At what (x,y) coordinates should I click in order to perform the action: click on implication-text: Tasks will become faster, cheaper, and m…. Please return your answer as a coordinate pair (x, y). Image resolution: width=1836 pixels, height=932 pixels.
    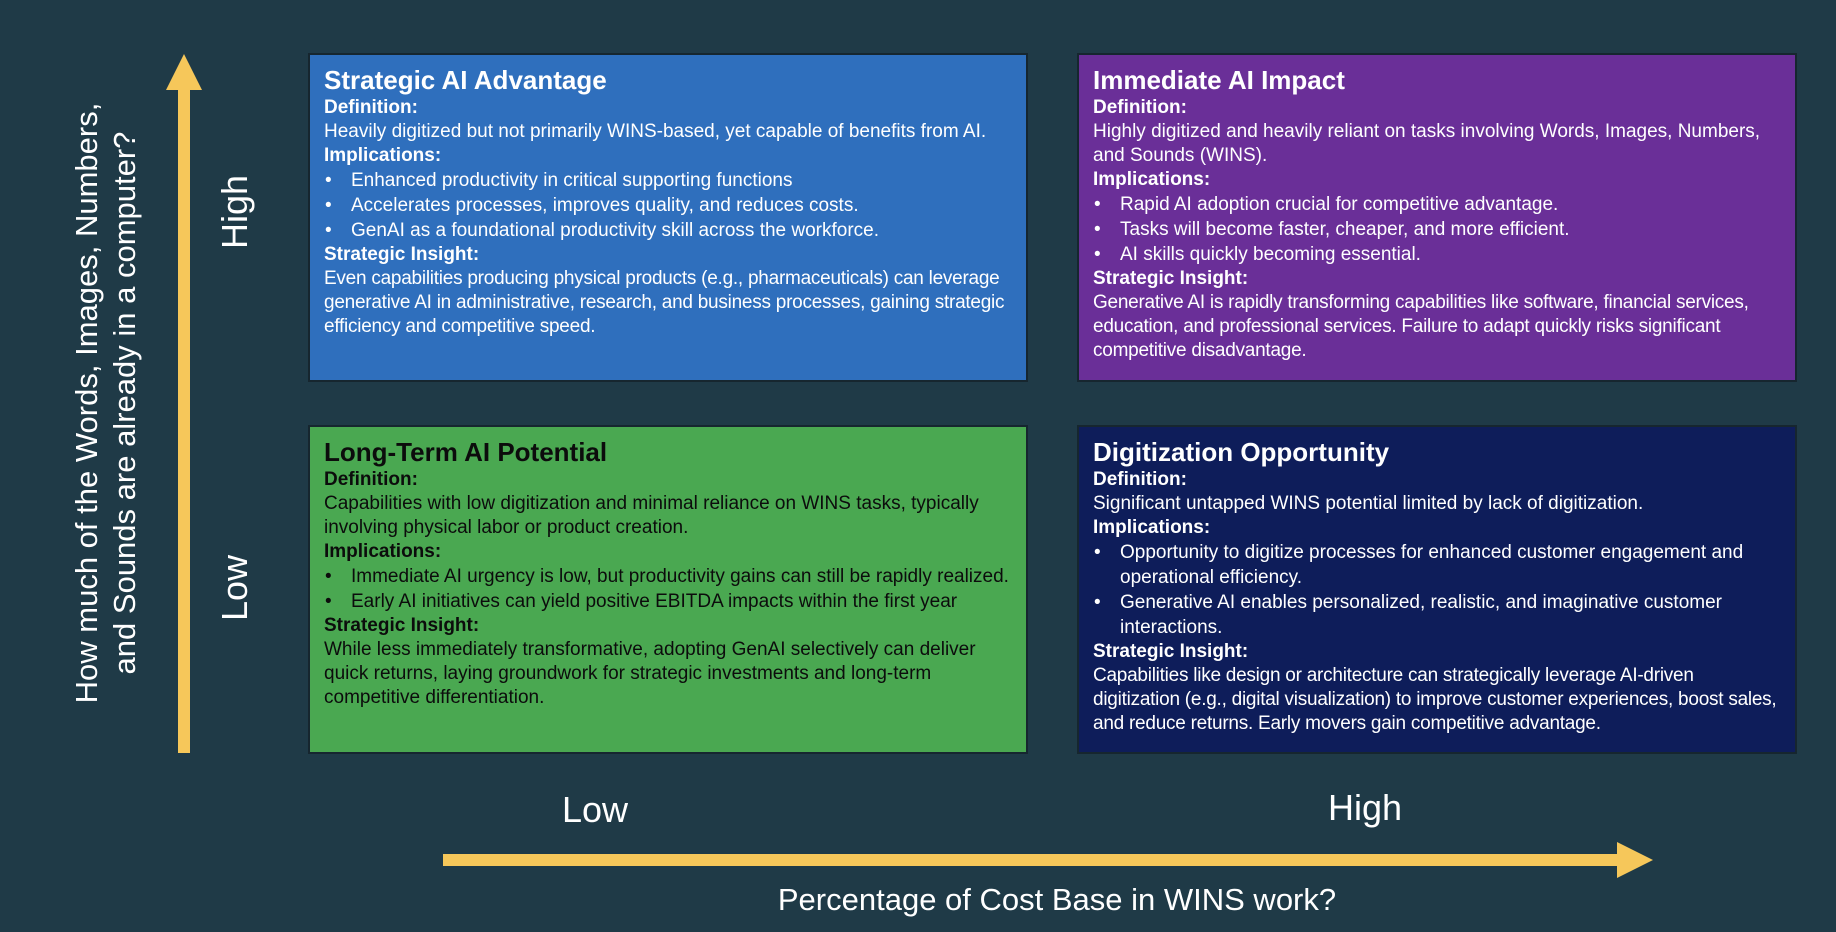
    Looking at the image, I should click on (1345, 229).